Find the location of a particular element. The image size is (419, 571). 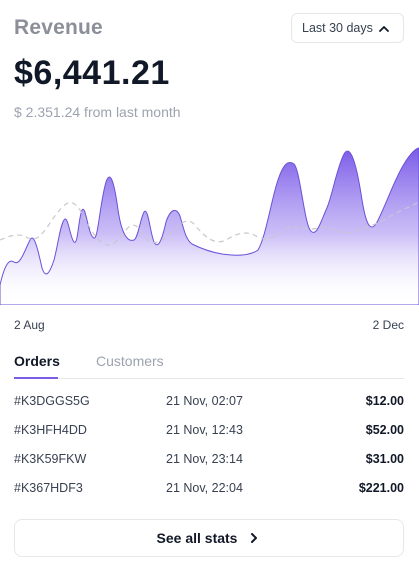

order-id: #K3K59FKW is located at coordinates (50, 459).